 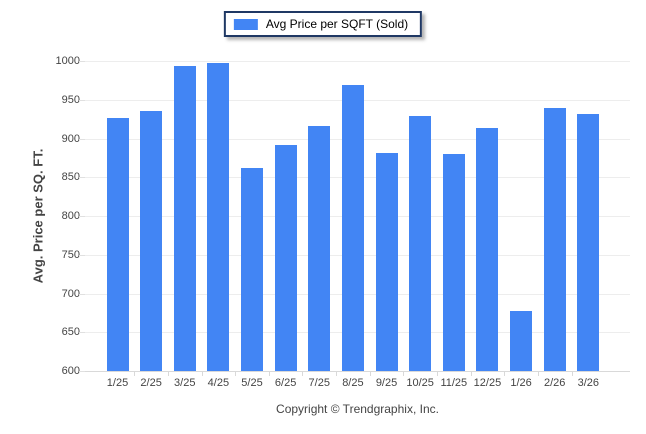 I want to click on y-axis-tick-label: 1000, so click(x=67, y=61).